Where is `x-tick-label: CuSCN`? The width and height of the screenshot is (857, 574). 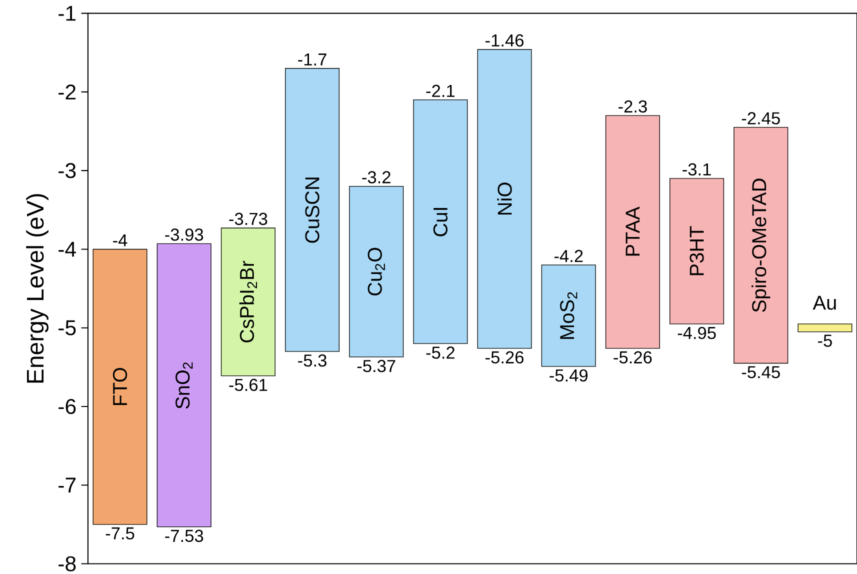
x-tick-label: CuSCN is located at coordinates (312, 210).